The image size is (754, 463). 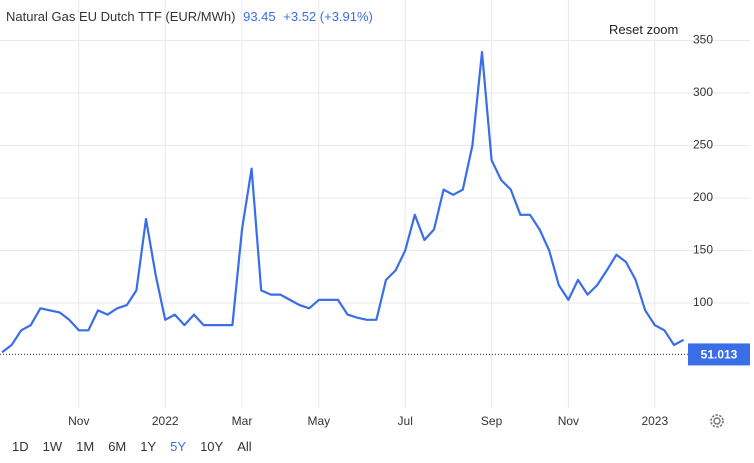 What do you see at coordinates (703, 302) in the screenshot?
I see `y-tick-label: 100` at bounding box center [703, 302].